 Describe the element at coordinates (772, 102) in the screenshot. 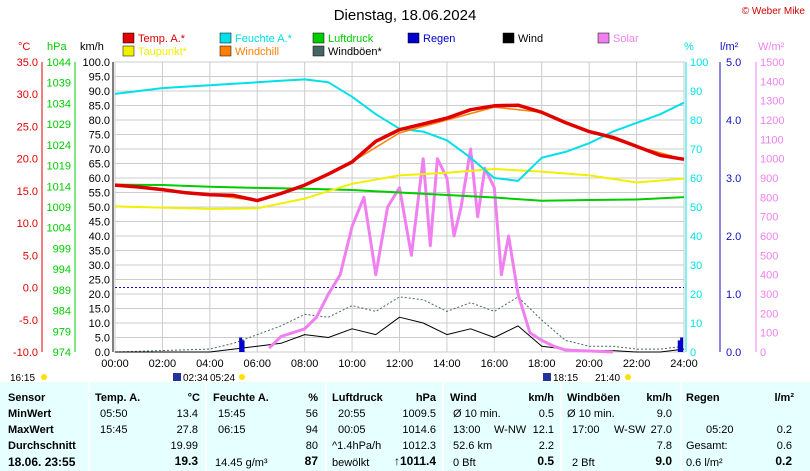

I see `solar-tick-label: 1300` at that location.